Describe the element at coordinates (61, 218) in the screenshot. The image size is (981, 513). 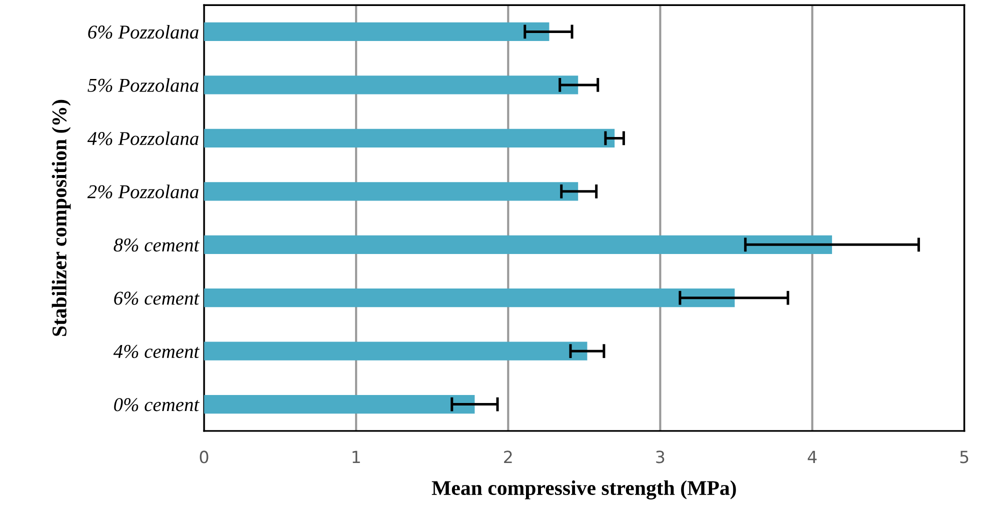
I see `y-axis-title: Stabilizer composition (%)` at that location.